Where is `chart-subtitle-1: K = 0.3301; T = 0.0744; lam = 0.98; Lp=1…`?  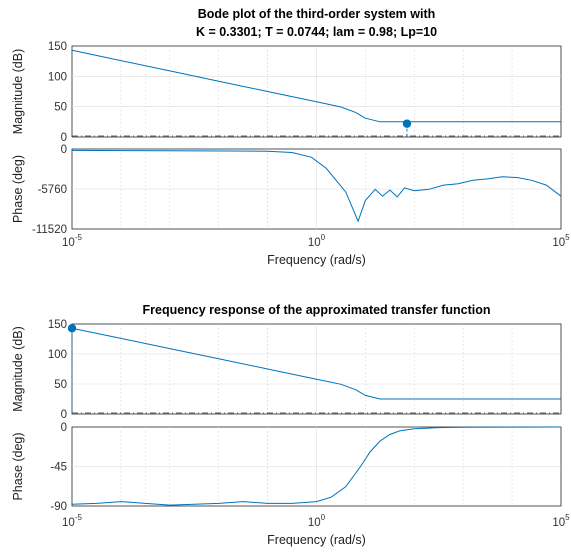
chart-subtitle-1: K = 0.3301; T = 0.0744; lam = 0.98; Lp=1… is located at coordinates (316, 32).